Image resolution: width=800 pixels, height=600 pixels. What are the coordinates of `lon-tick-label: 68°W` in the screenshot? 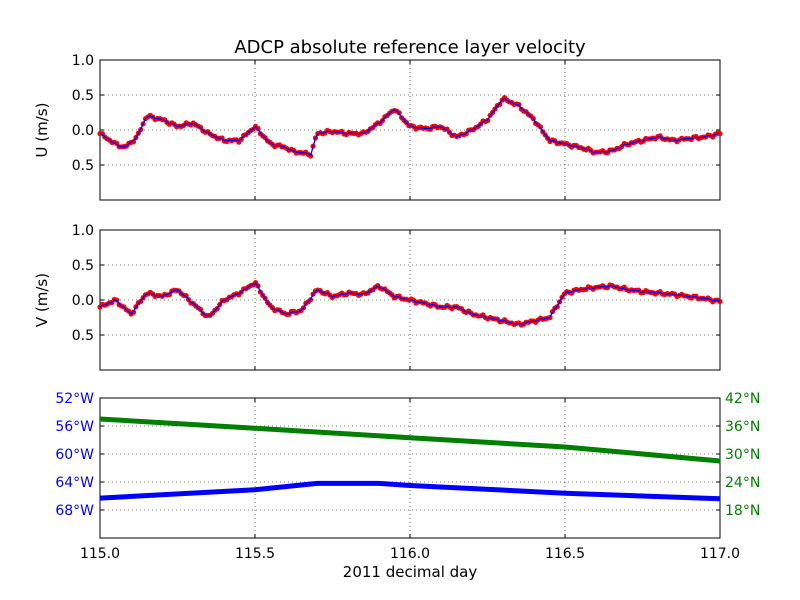 It's located at (74, 511).